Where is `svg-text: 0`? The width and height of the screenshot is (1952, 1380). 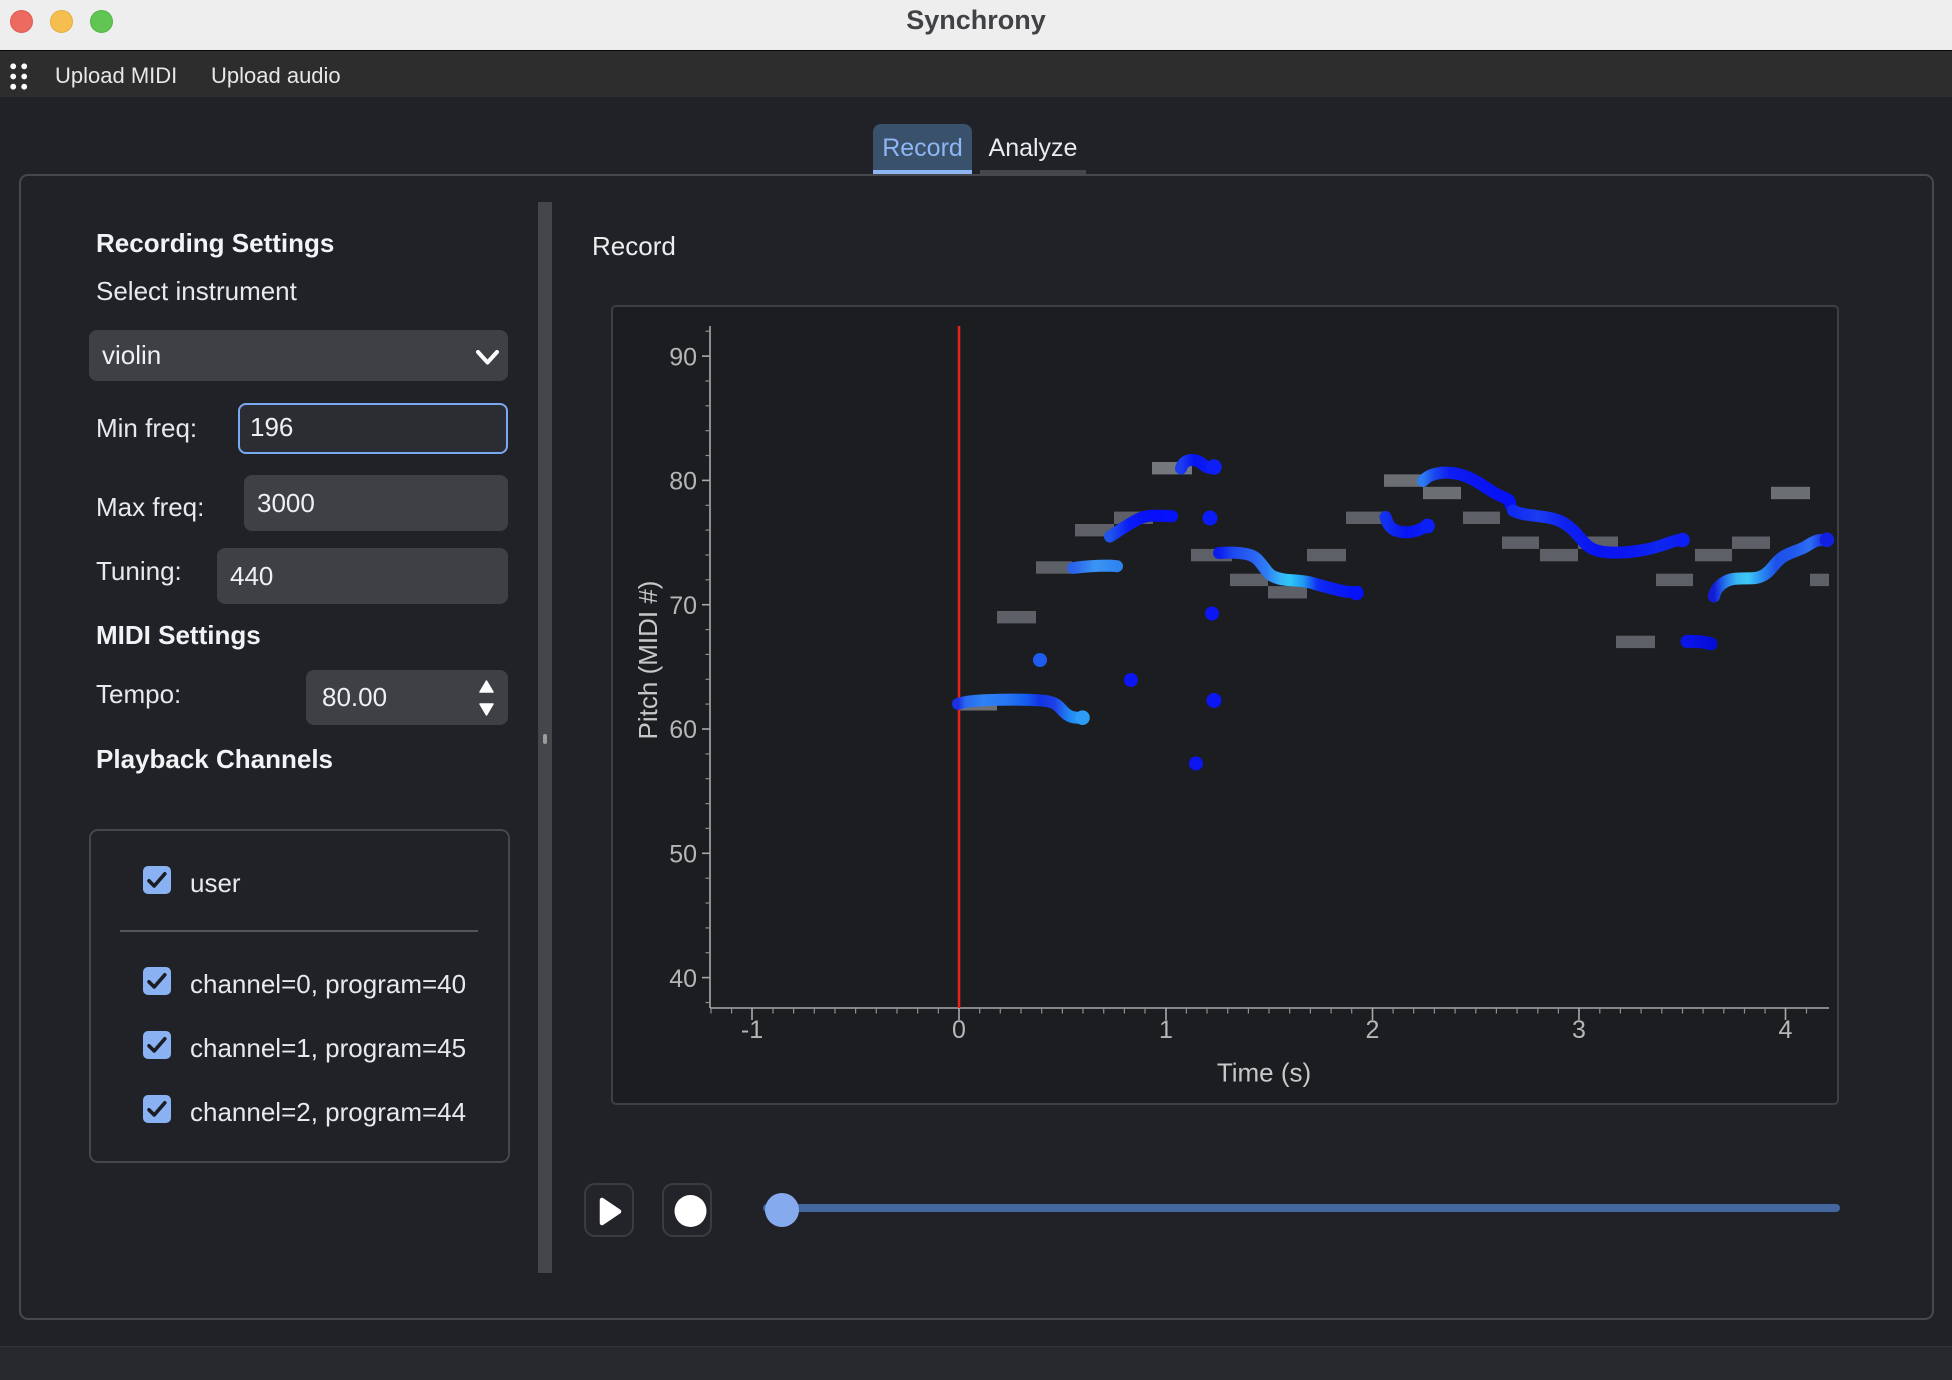 svg-text: 0 is located at coordinates (959, 1030).